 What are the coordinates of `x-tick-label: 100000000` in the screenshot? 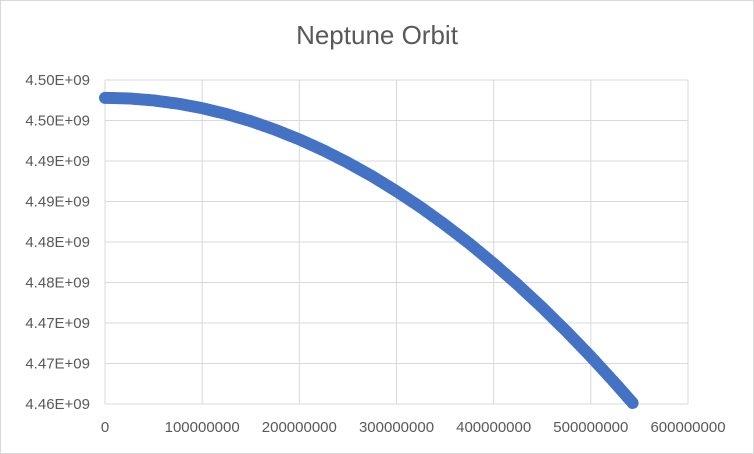 It's located at (202, 427).